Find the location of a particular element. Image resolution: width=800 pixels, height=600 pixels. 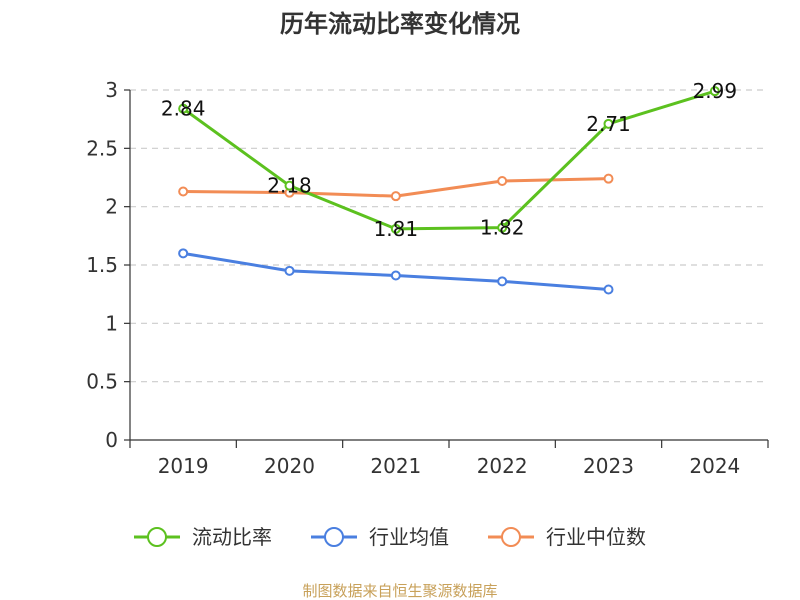

source-note: 制图数据来自恒生聚源数据库 is located at coordinates (399, 591).